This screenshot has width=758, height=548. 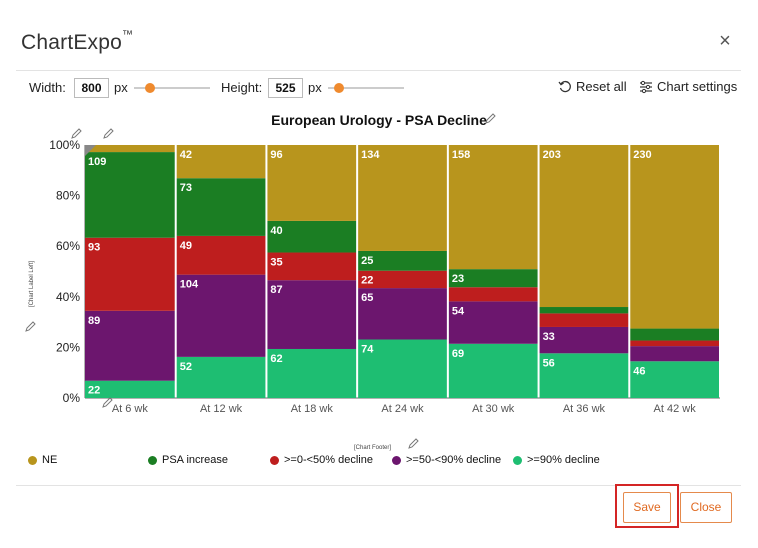 I want to click on legend-item-50-90-decline: >=50-<90% decline, so click(x=446, y=460).